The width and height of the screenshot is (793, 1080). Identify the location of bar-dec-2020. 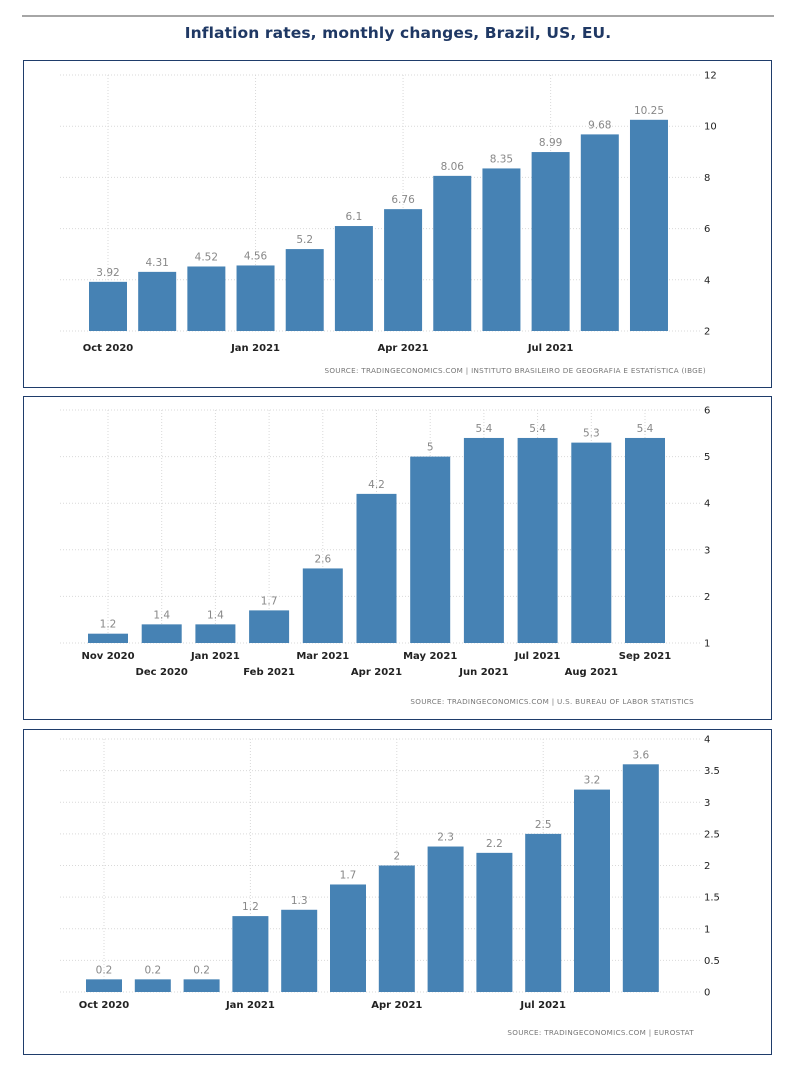
(206, 298).